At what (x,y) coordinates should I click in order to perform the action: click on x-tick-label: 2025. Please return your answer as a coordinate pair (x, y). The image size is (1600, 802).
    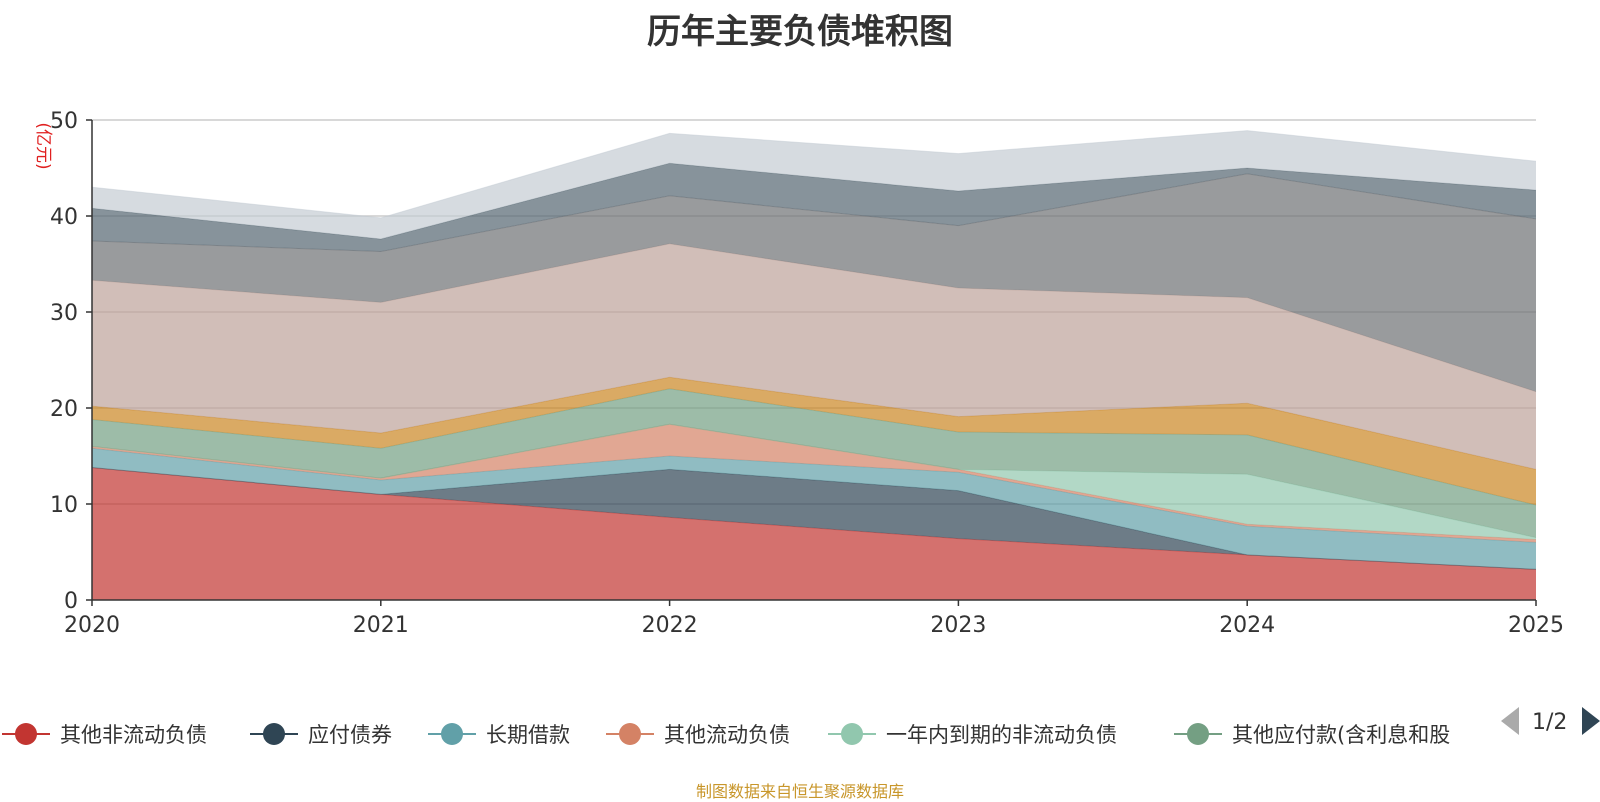
    Looking at the image, I should click on (1536, 625).